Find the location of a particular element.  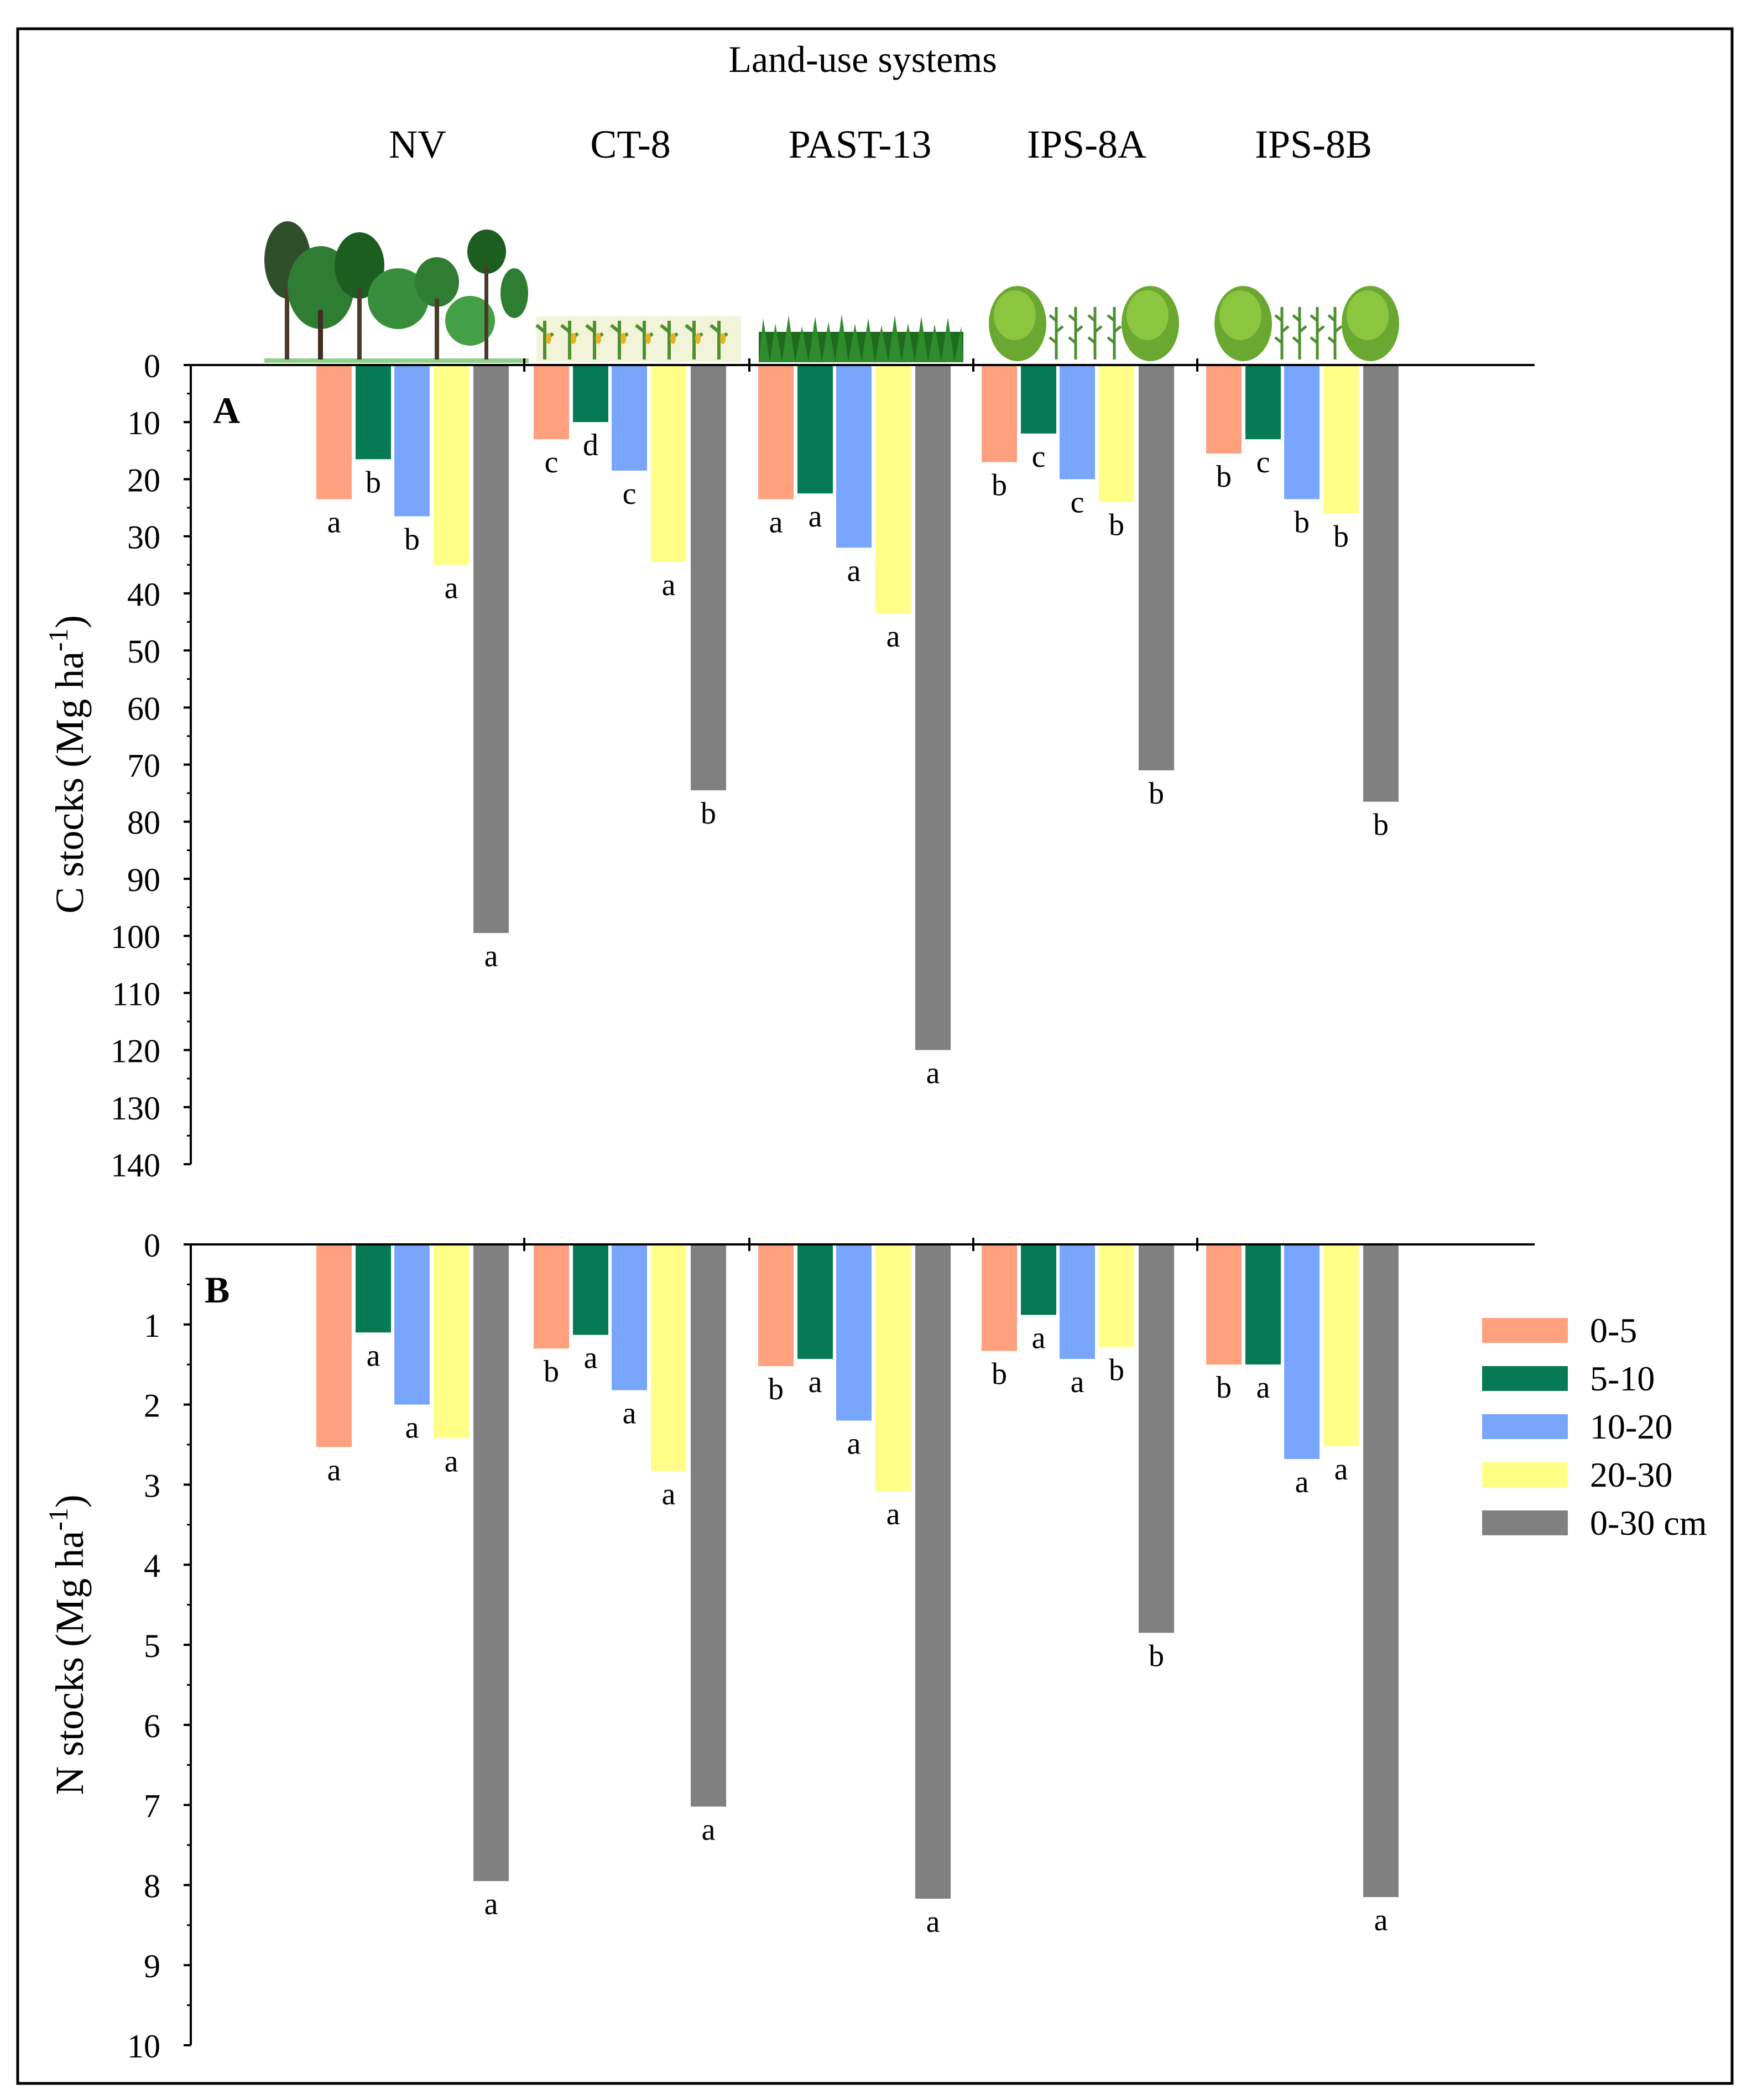

y-tick-label: 4 is located at coordinates (152, 1565).